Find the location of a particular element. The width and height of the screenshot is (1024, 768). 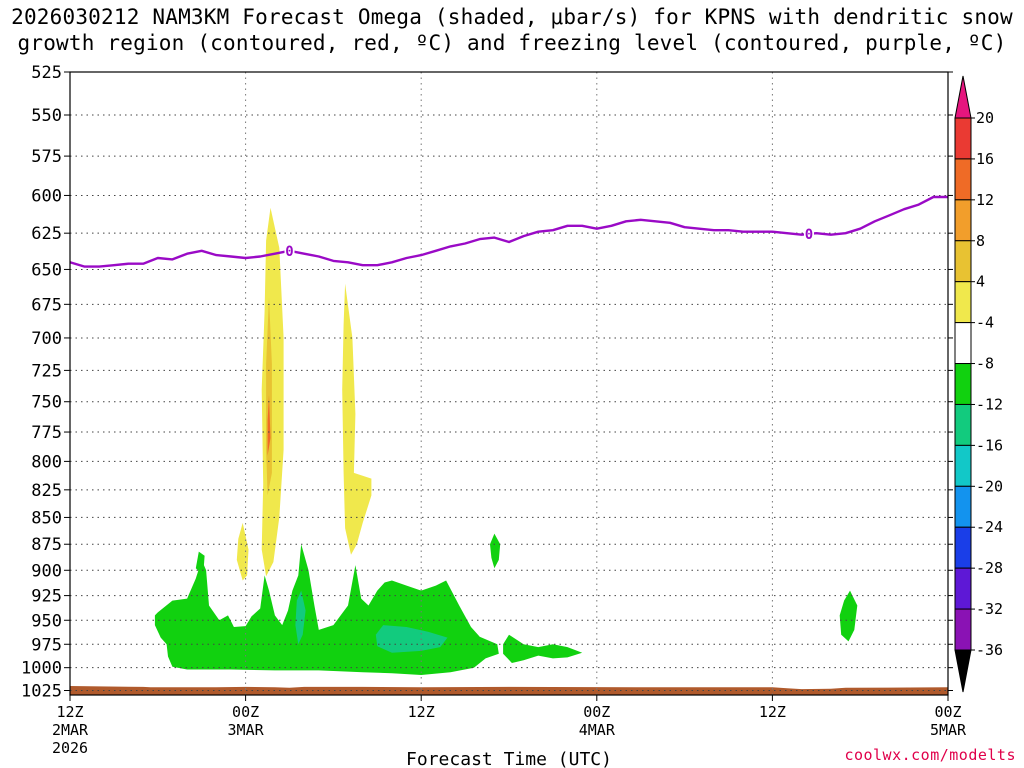

y-tick-label-900: 900 is located at coordinates (46, 571).